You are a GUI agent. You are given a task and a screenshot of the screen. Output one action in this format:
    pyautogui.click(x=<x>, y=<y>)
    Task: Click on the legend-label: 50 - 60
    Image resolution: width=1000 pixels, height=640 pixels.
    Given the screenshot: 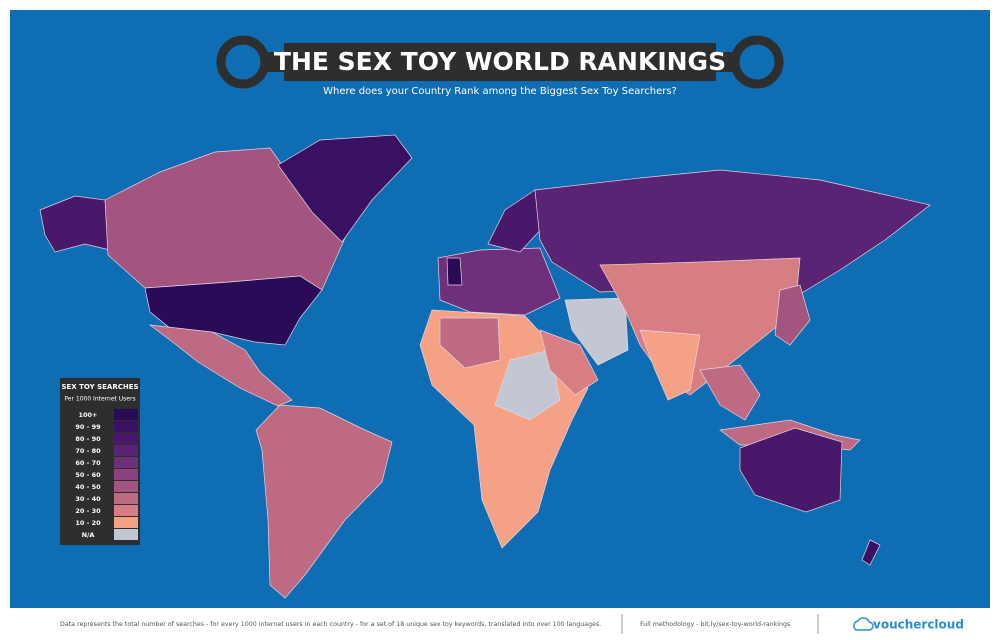 What is the action you would take?
    pyautogui.click(x=88, y=475)
    